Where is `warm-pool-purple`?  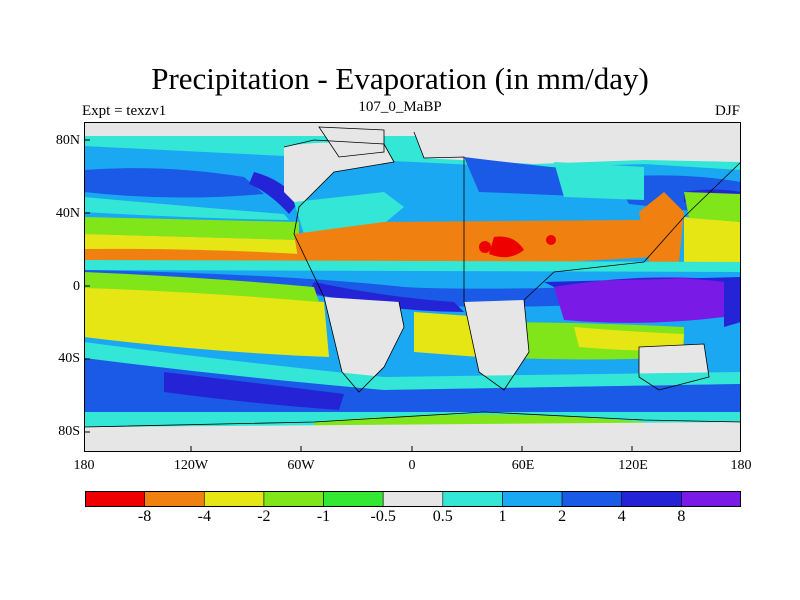
warm-pool-purple is located at coordinates (639, 300).